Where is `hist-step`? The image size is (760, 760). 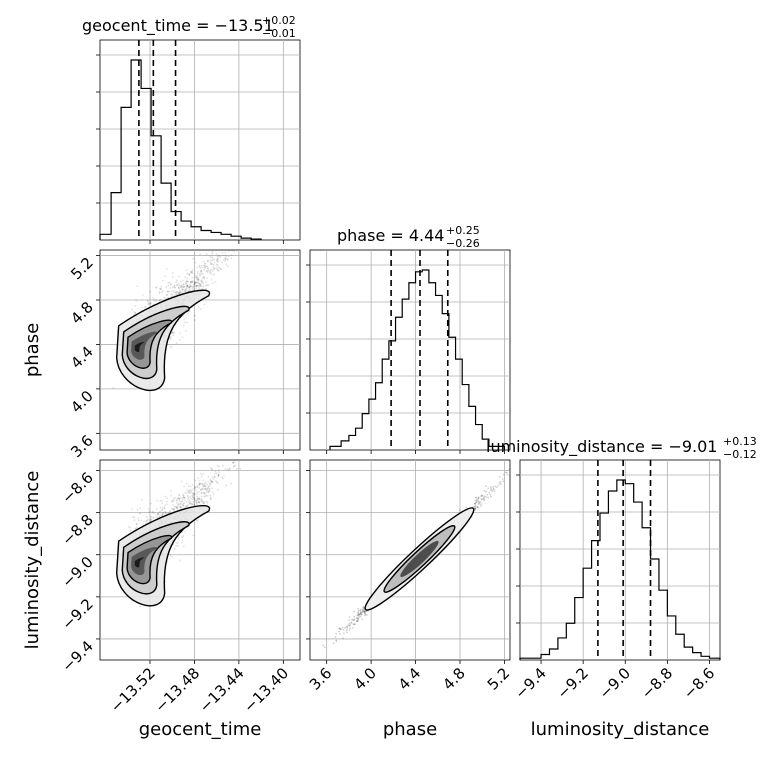 hist-step is located at coordinates (620, 569).